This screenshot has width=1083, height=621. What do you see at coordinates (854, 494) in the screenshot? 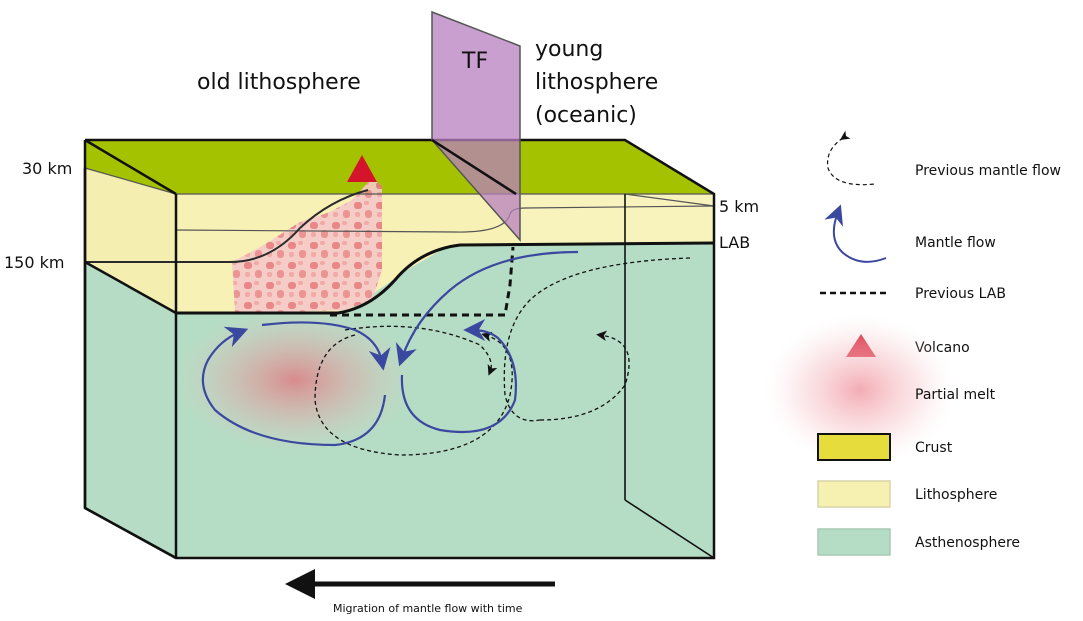
I see `legend-lithosphere-swatch` at bounding box center [854, 494].